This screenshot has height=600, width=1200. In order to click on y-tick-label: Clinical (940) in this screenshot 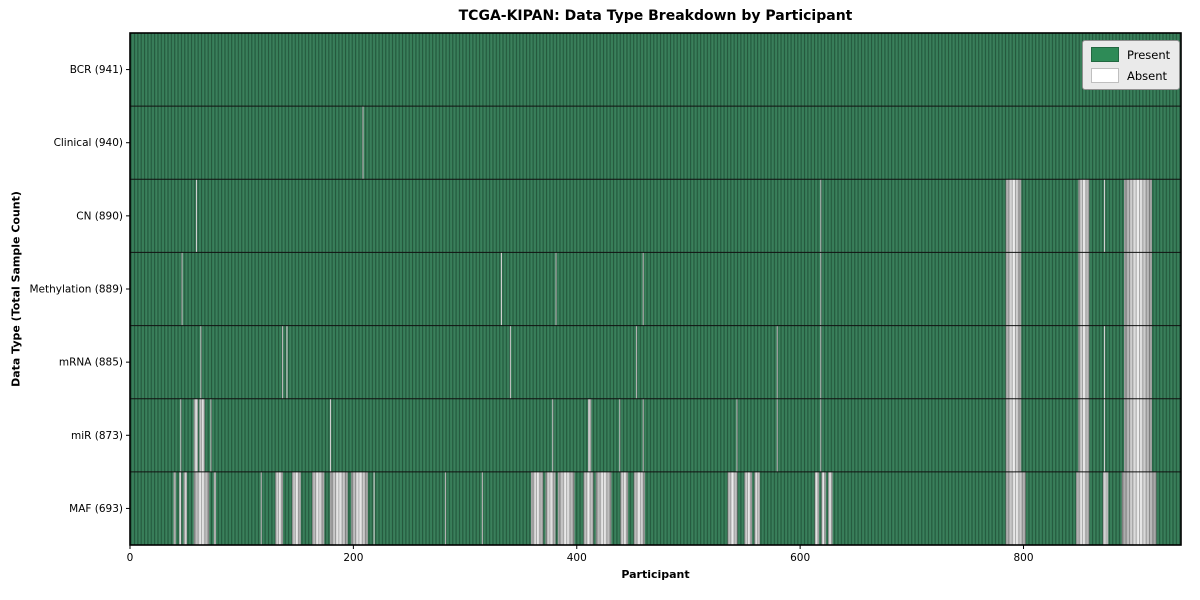, I will do `click(88, 143)`.